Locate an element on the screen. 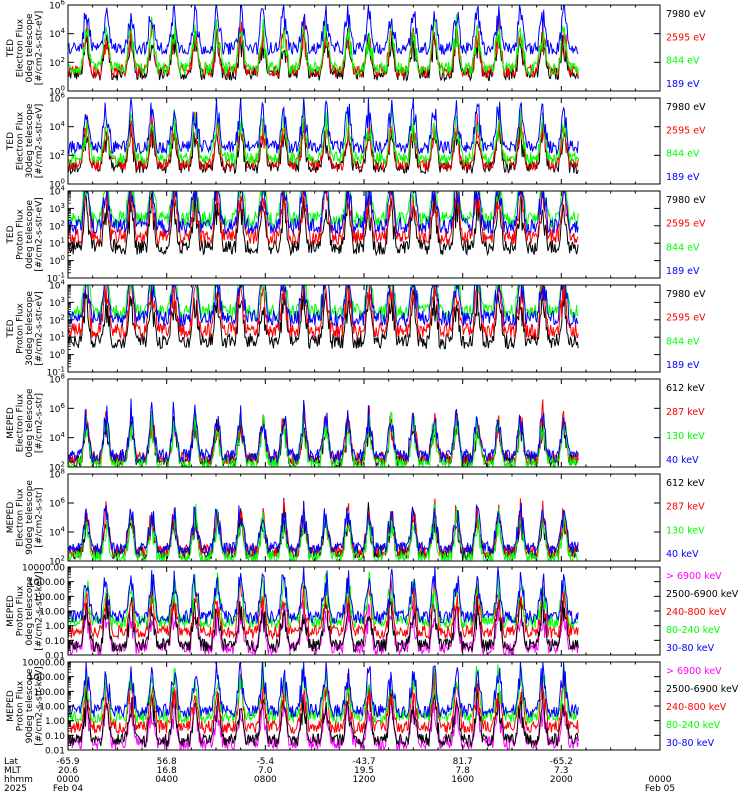 Image resolution: width=750 pixels, height=800 pixels. x-axis-row-label: Lat is located at coordinates (11, 762).